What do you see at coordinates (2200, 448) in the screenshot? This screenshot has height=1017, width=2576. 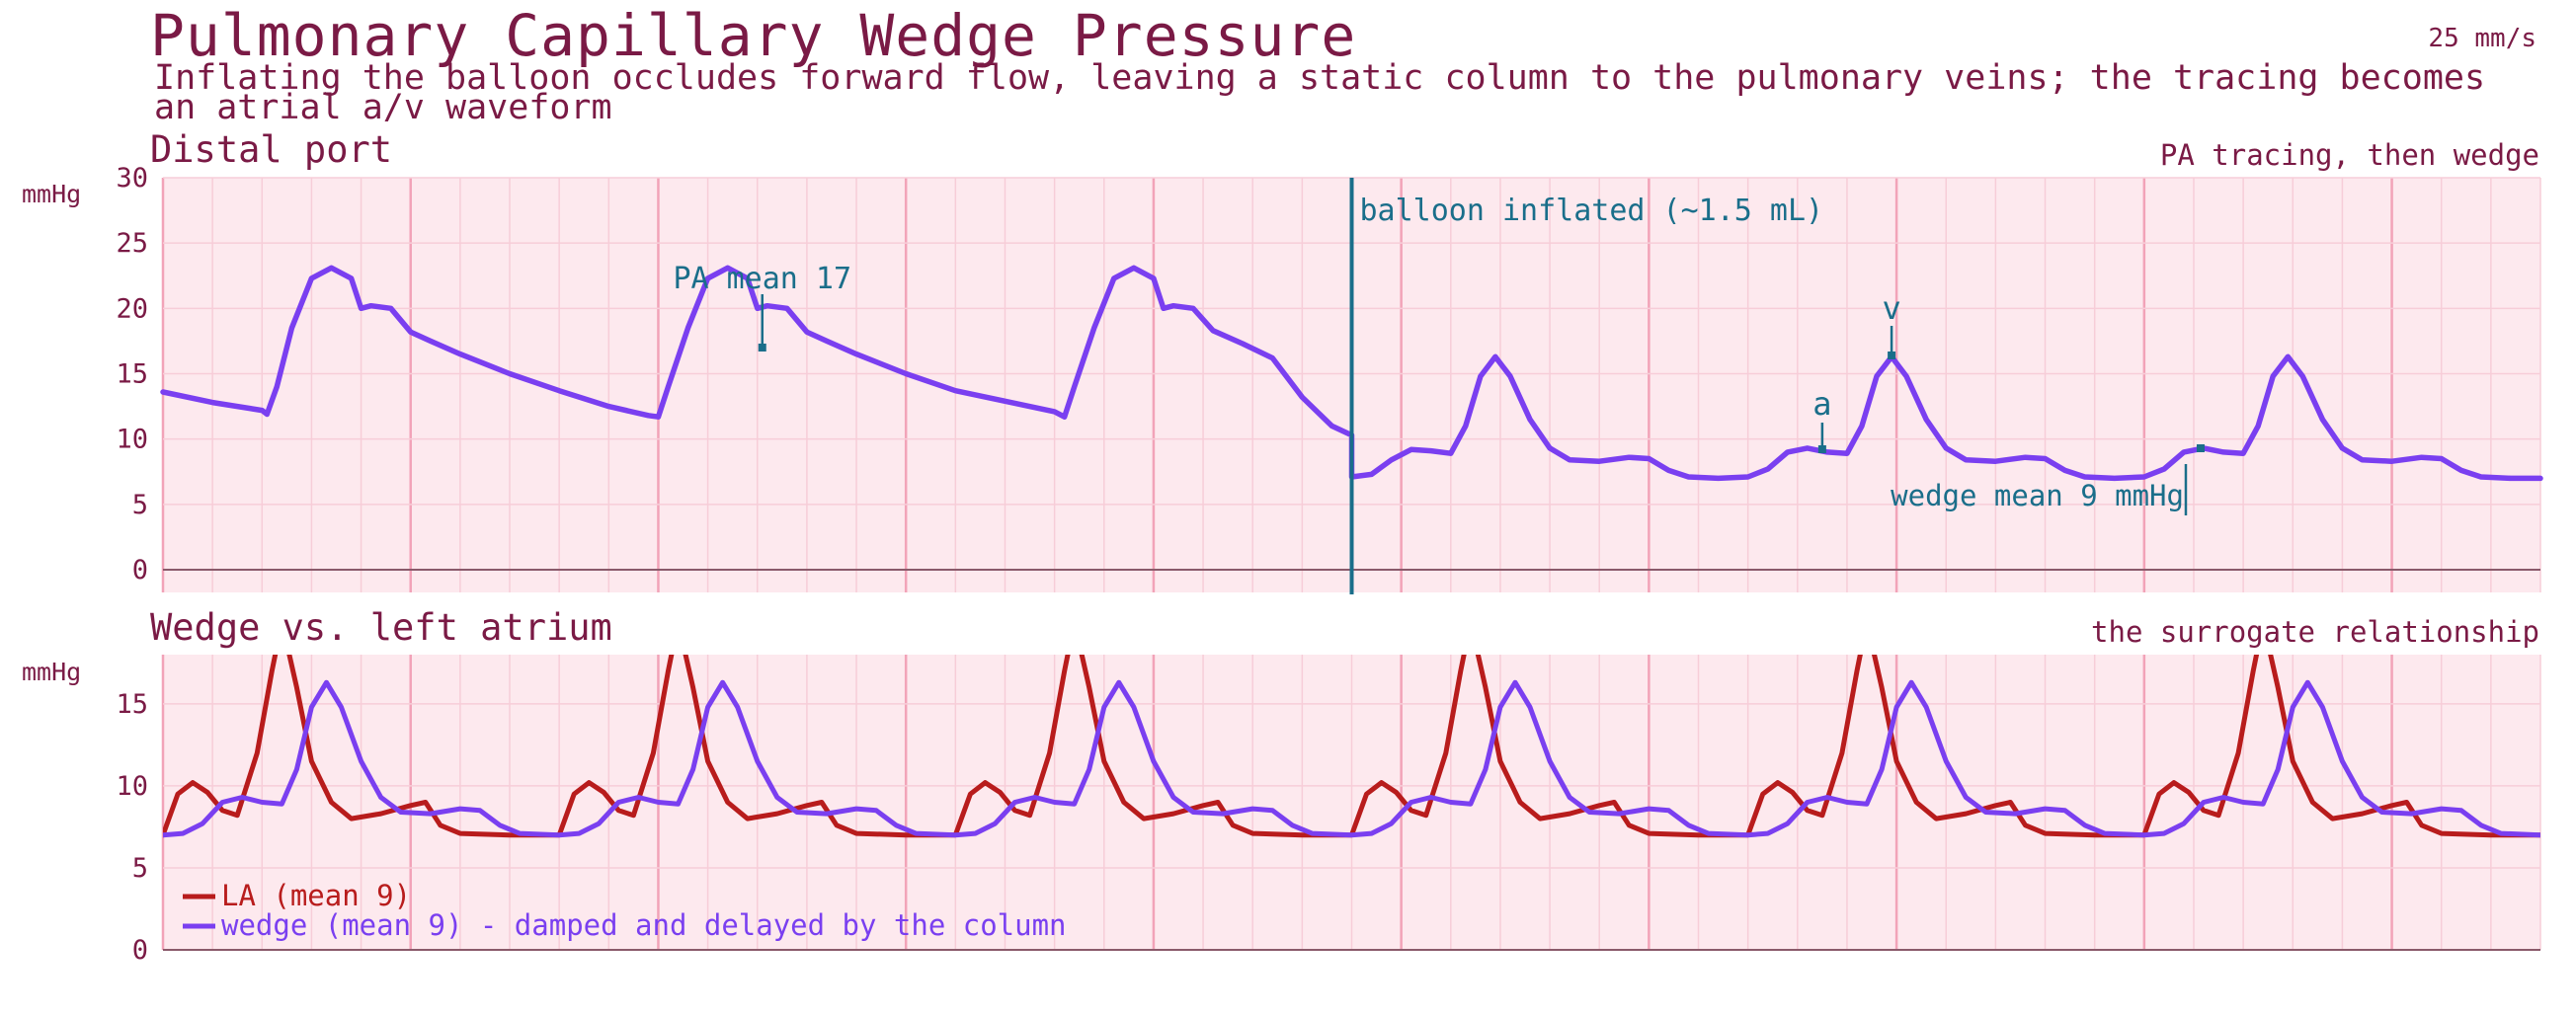 I see `wedge-mean-marker` at bounding box center [2200, 448].